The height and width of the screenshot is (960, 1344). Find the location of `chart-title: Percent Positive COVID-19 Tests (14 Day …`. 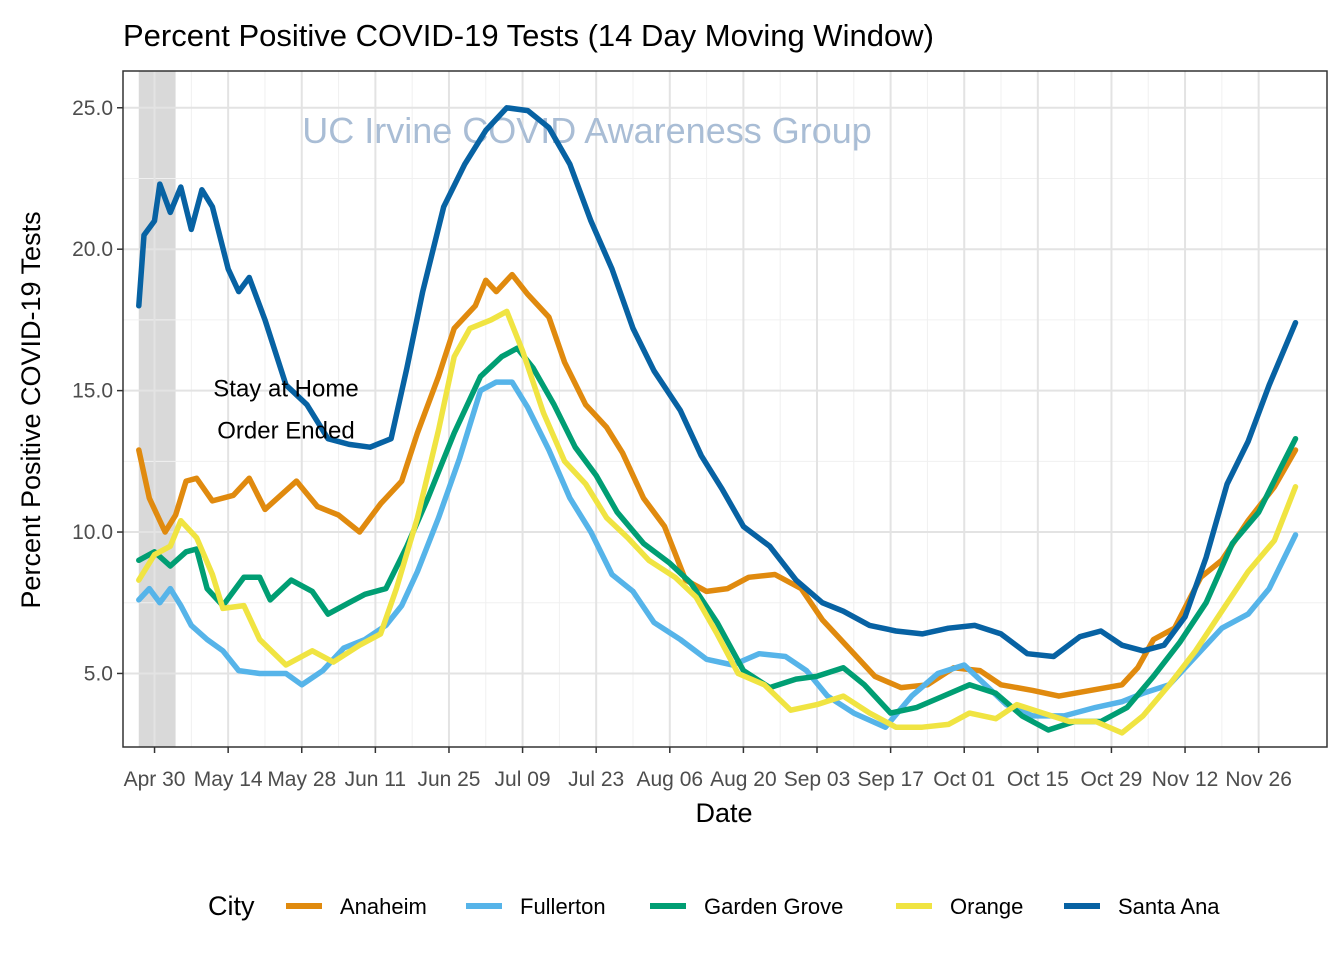

chart-title: Percent Positive COVID-19 Tests (14 Day … is located at coordinates (528, 35).